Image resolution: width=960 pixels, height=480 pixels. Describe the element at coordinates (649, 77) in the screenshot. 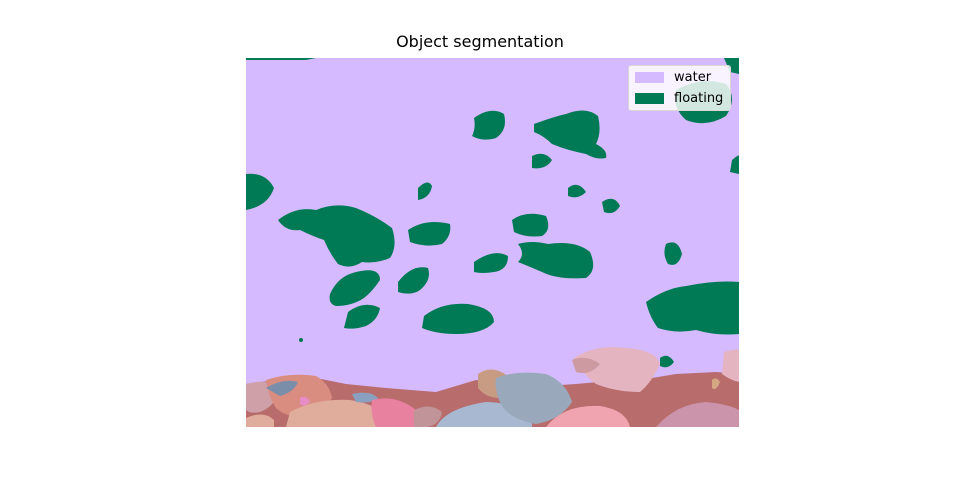

I see `legend-swatch-water` at that location.